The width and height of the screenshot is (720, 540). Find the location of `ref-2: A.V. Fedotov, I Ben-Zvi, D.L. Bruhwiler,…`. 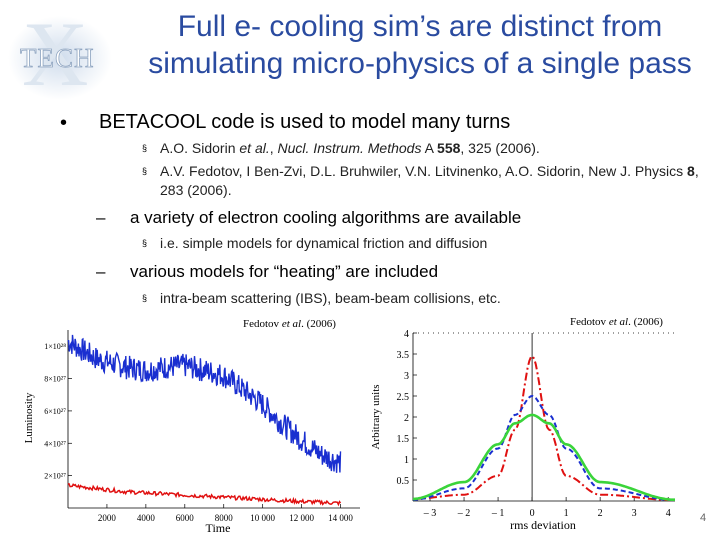

ref-2: A.V. Fedotov, I Ben-Zvi, D.L. Bruhwiler,… is located at coordinates (429, 180).